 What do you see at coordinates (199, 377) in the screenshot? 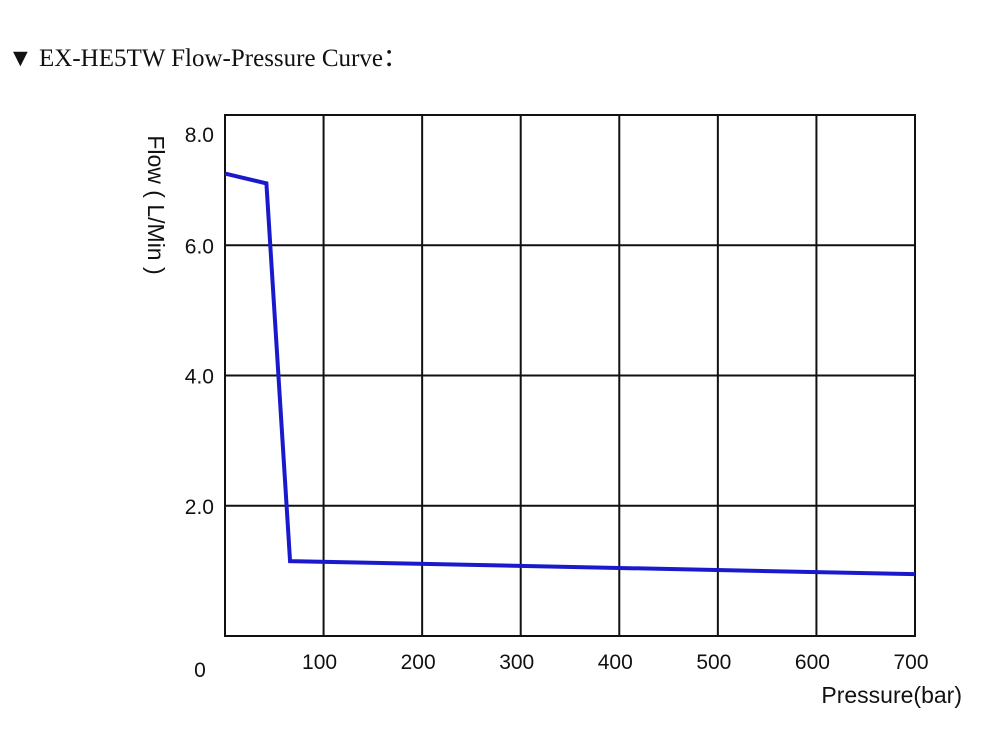
I see `y-tick-label: 4.0` at bounding box center [199, 377].